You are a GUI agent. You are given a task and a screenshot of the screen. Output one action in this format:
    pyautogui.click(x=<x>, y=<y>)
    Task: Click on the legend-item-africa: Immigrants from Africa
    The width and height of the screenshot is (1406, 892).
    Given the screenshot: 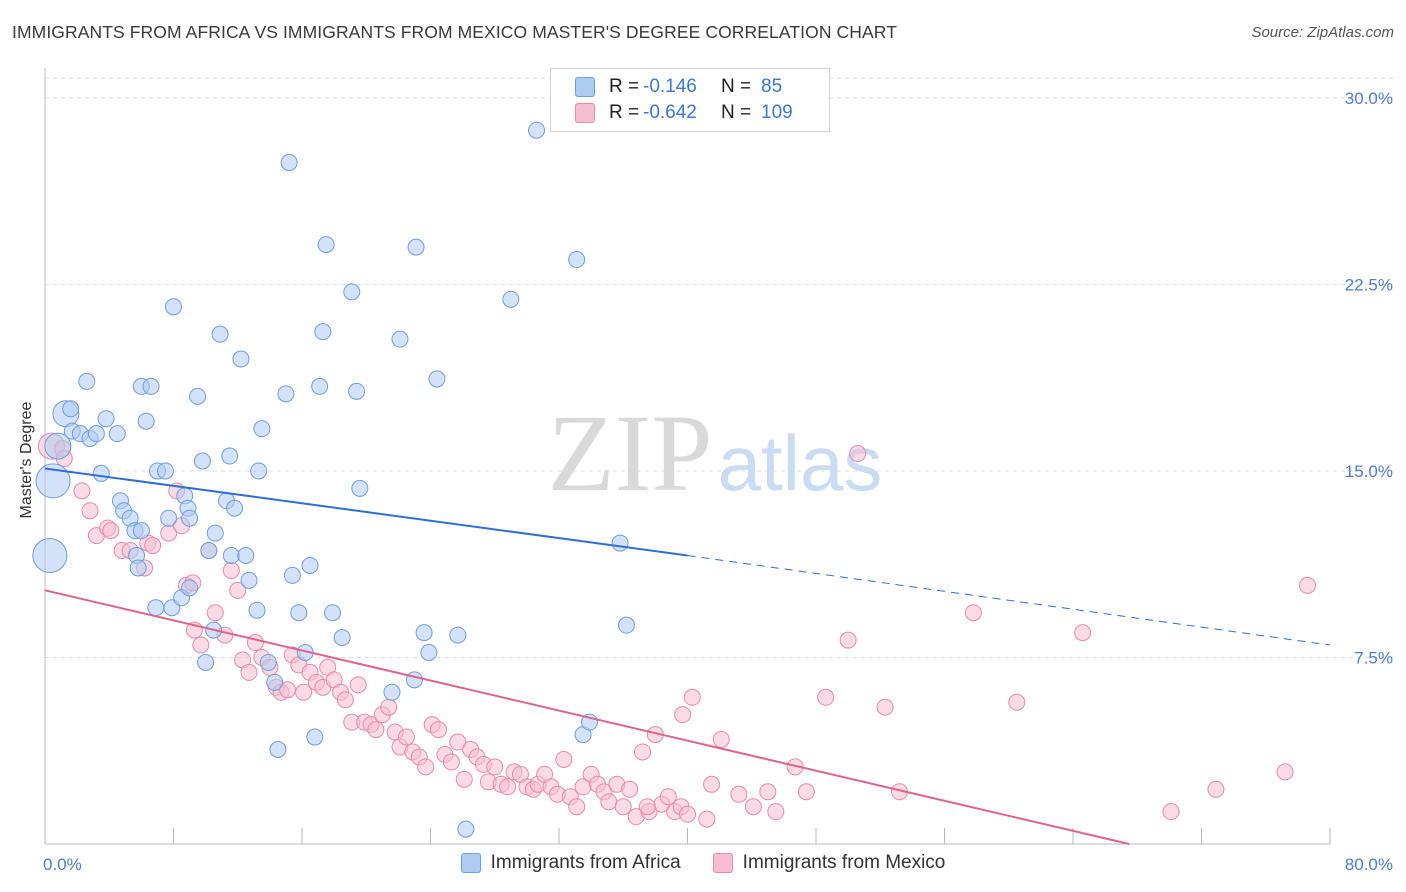 What is the action you would take?
    pyautogui.click(x=570, y=863)
    